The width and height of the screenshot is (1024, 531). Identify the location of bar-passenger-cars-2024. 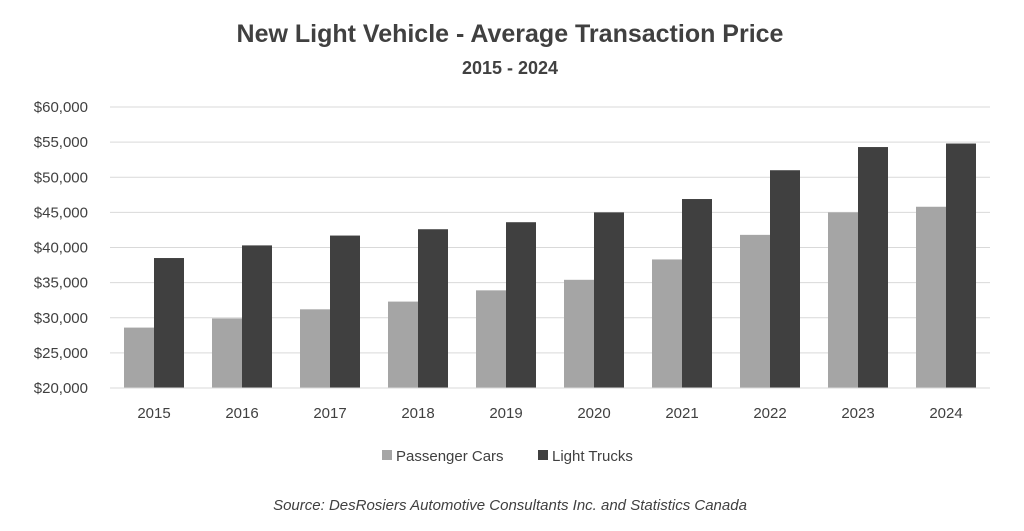
(931, 297).